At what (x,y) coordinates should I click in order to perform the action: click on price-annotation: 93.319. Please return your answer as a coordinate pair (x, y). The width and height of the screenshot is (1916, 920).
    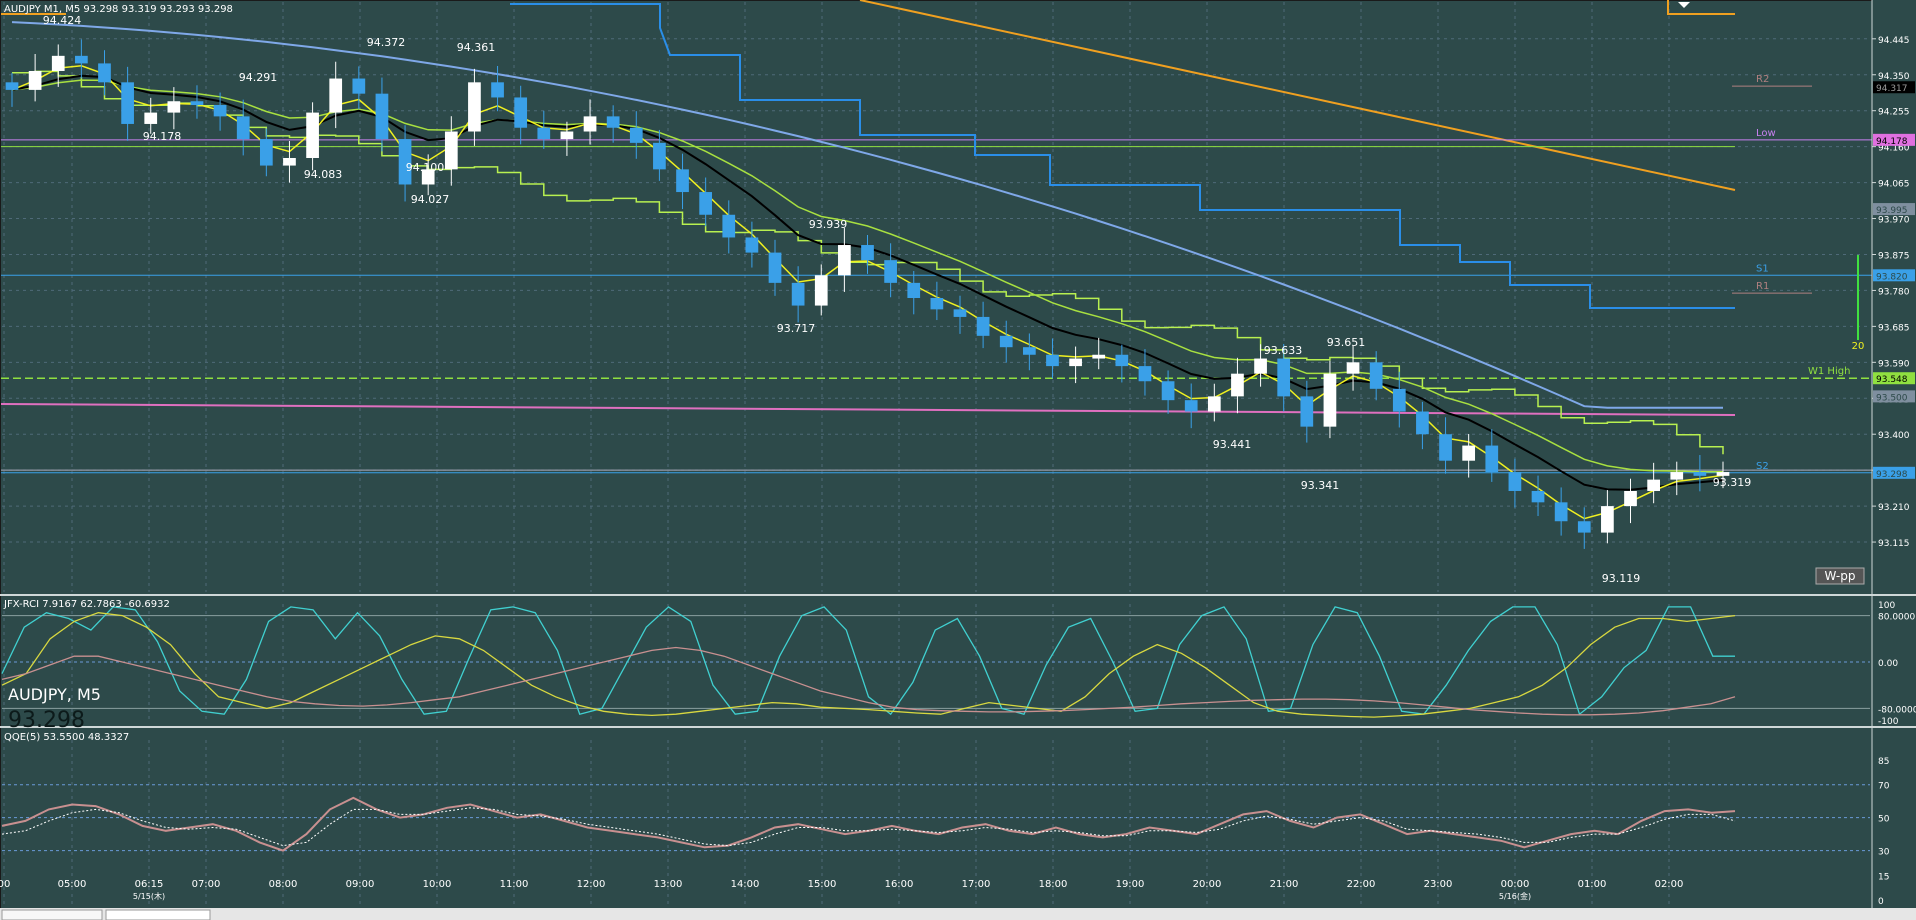
    Looking at the image, I should click on (1732, 482).